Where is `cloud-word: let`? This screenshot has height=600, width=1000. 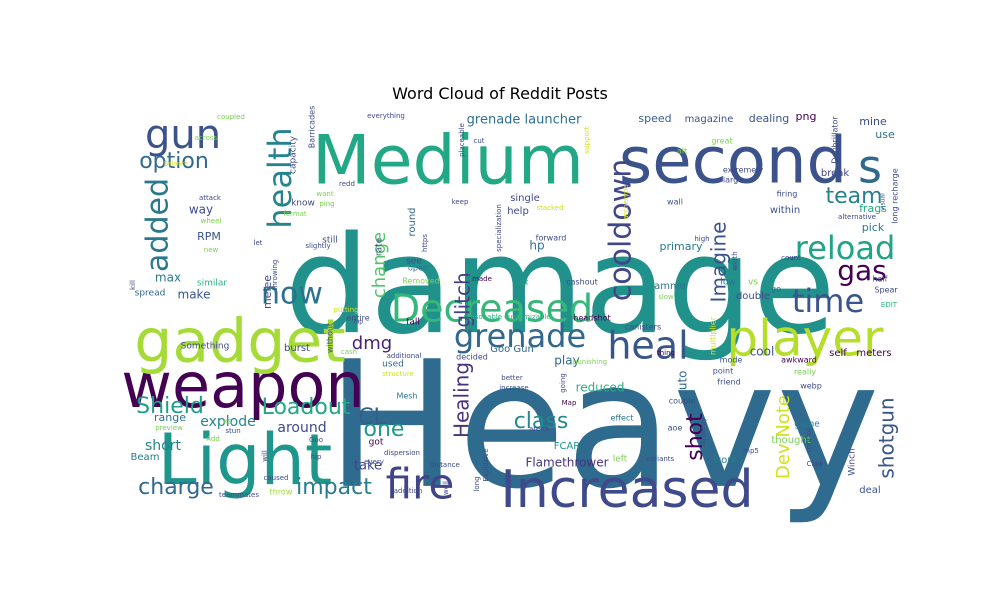 cloud-word: let is located at coordinates (258, 243).